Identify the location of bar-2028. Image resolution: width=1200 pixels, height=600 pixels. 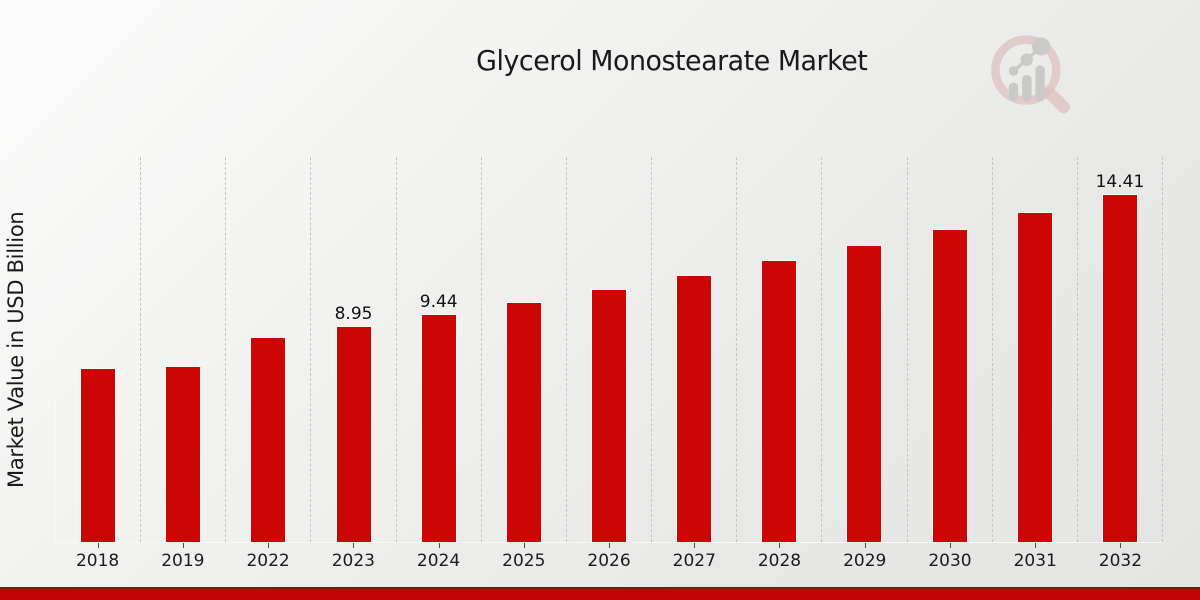
(779, 401).